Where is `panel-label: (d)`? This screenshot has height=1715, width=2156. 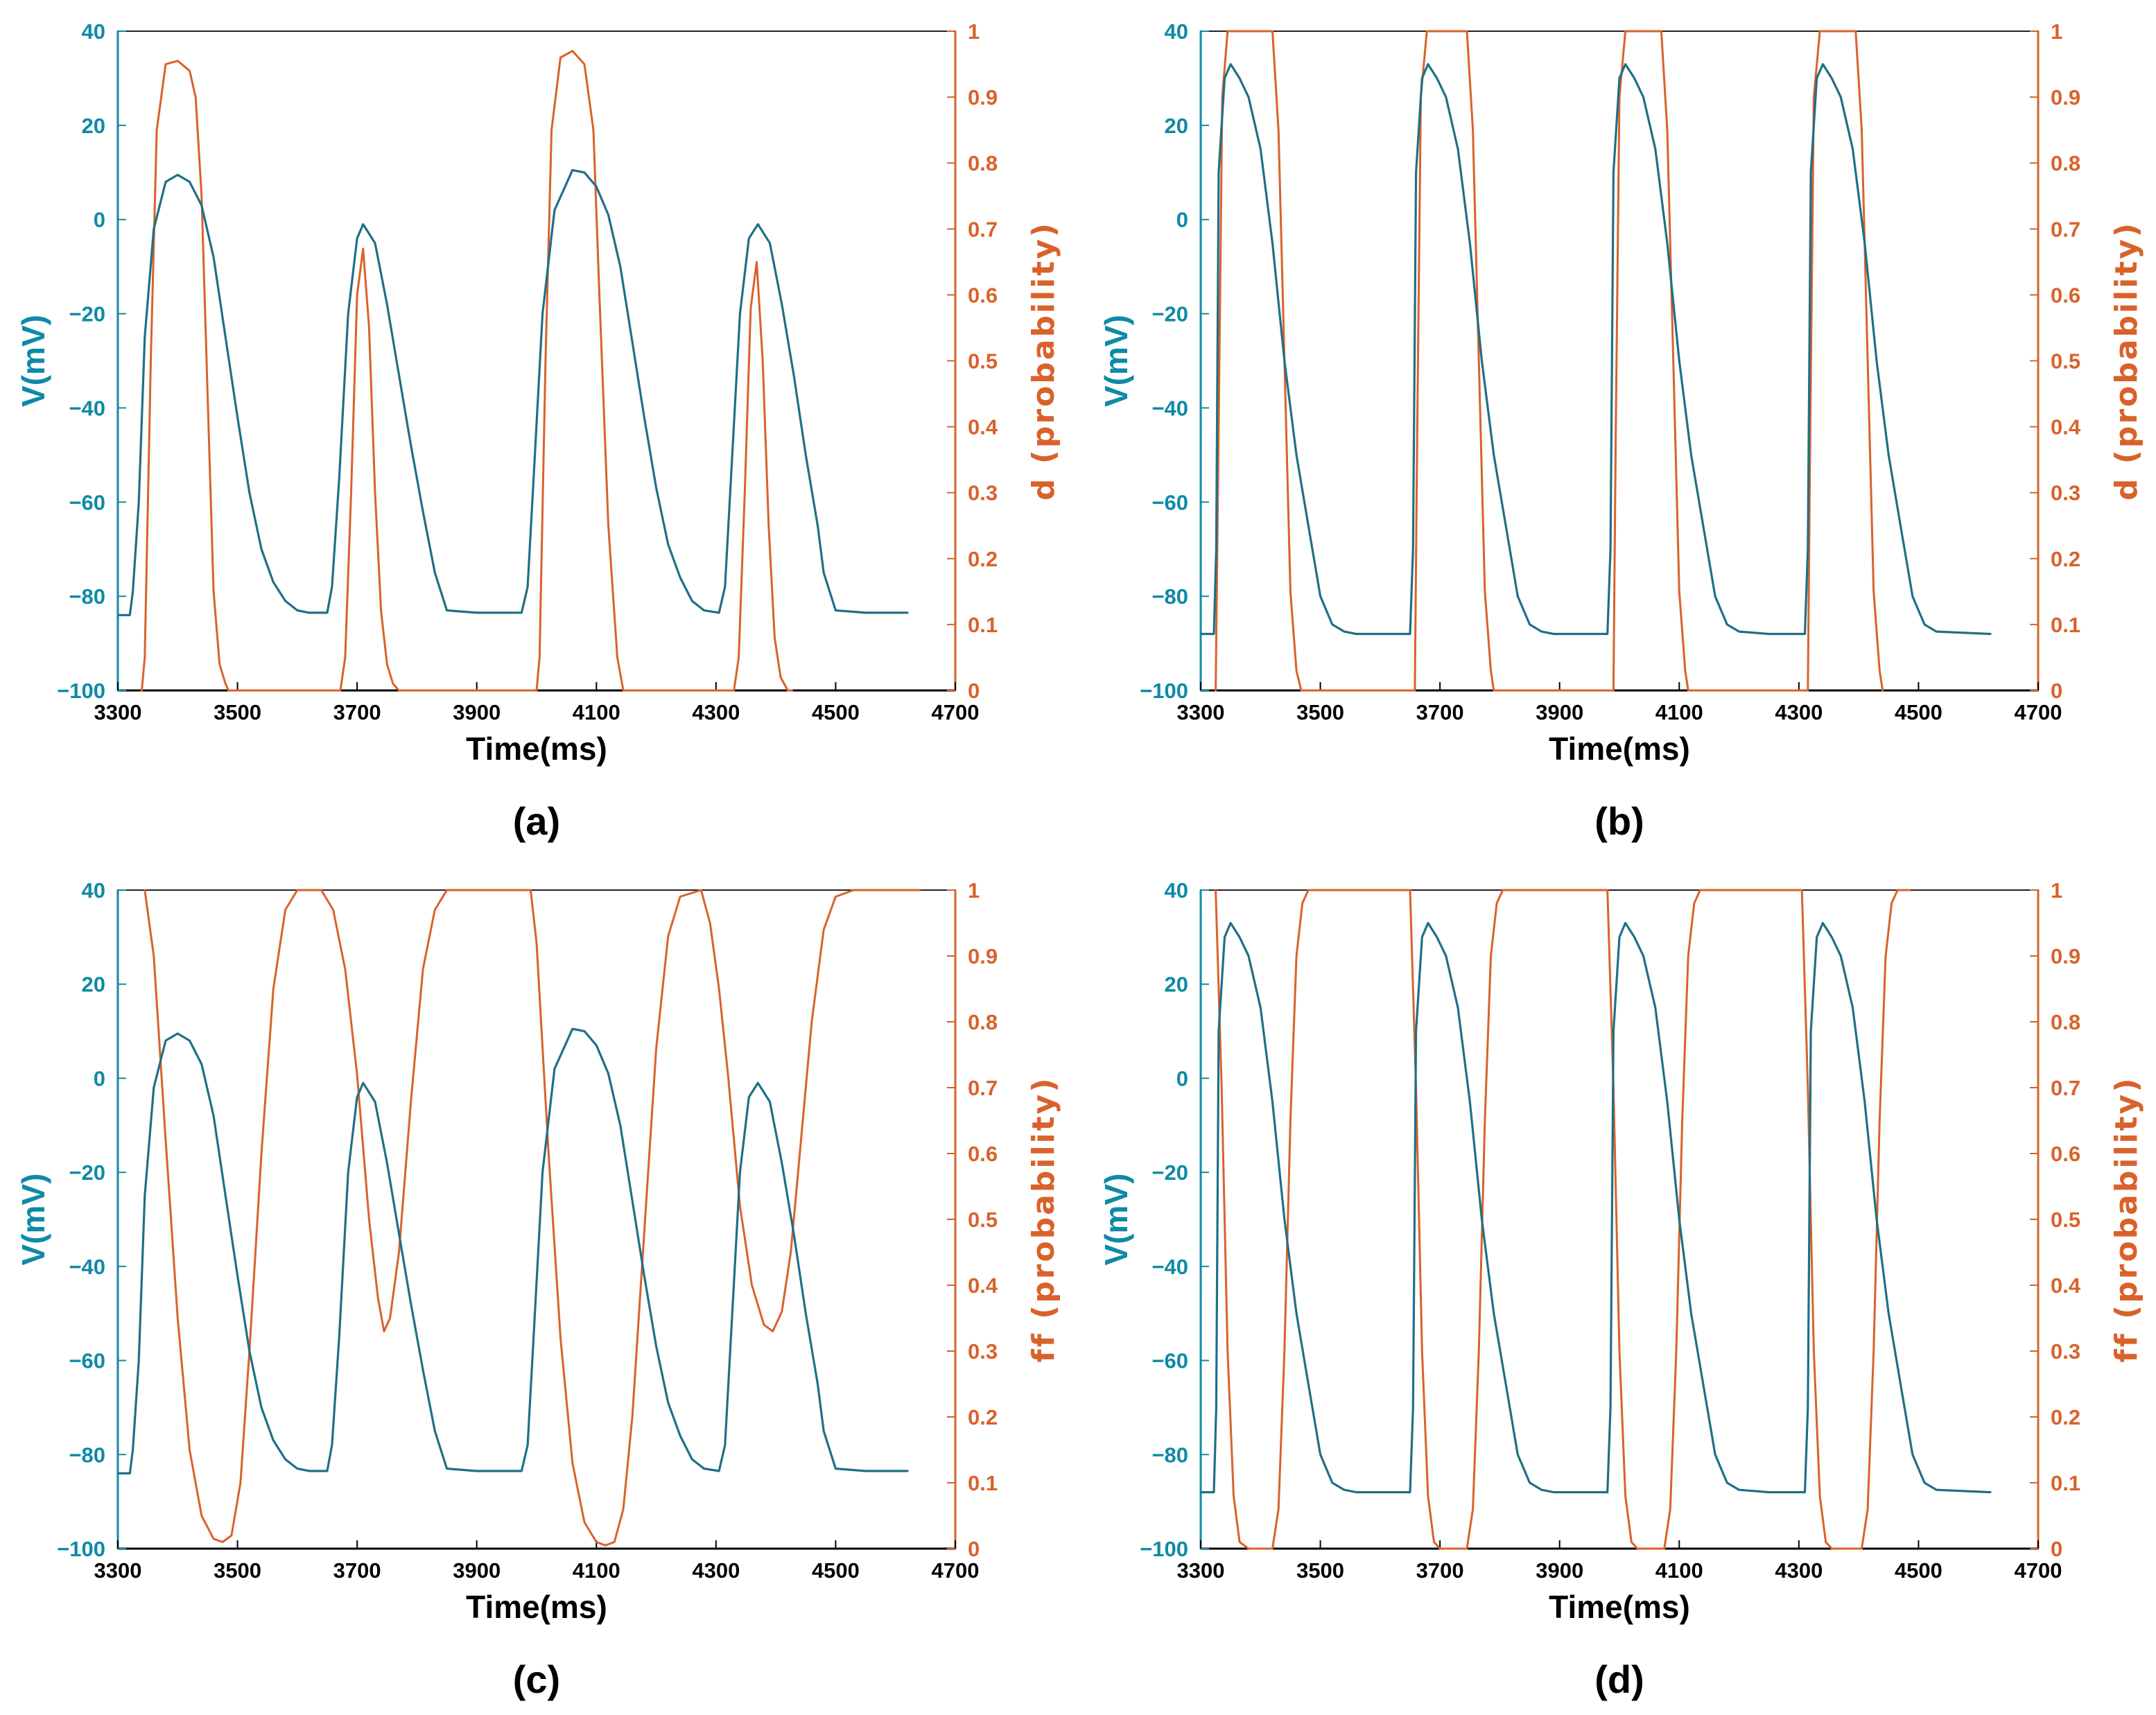 panel-label: (d) is located at coordinates (1619, 1679).